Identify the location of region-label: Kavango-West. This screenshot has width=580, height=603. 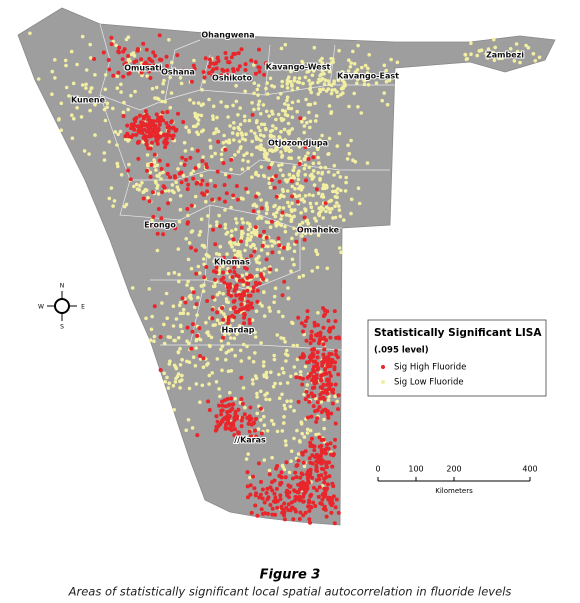
(298, 67).